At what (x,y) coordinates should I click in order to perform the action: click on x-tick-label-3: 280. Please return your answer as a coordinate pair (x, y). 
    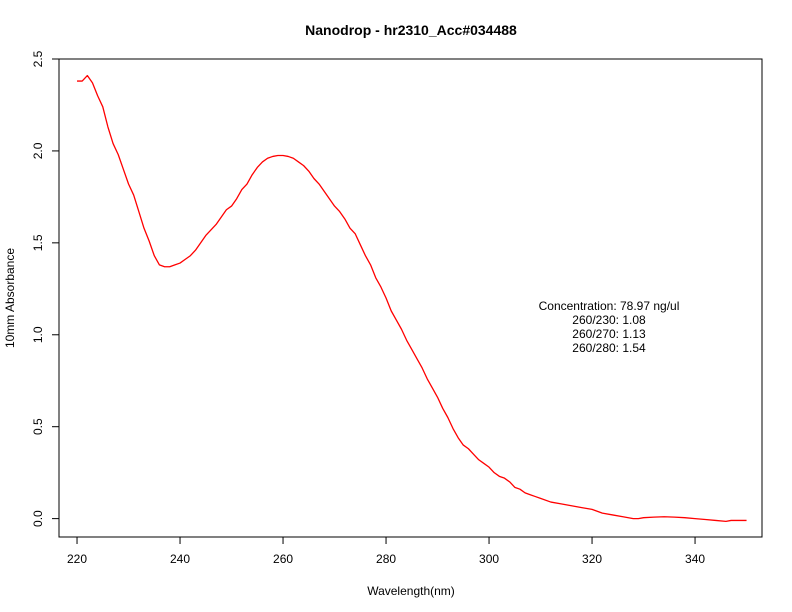
    Looking at the image, I should click on (386, 559).